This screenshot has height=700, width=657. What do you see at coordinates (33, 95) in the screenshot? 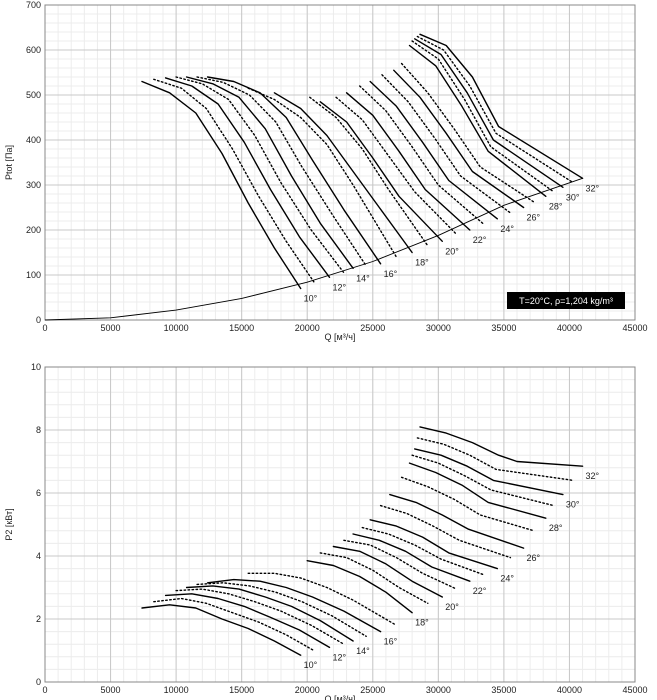
I see `y-tick-label: 500` at bounding box center [33, 95].